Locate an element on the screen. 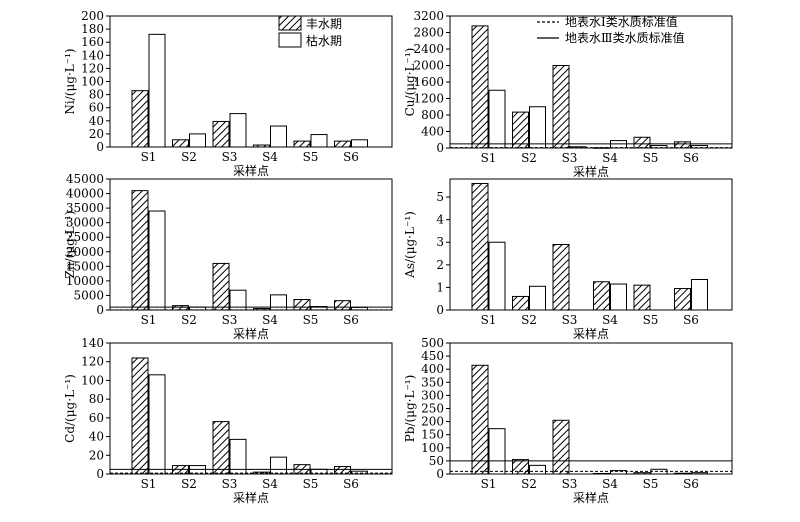 This screenshot has width=800, height=522. legend-class3-label: 地表水Ⅲ类水质标准值 is located at coordinates (625, 37).